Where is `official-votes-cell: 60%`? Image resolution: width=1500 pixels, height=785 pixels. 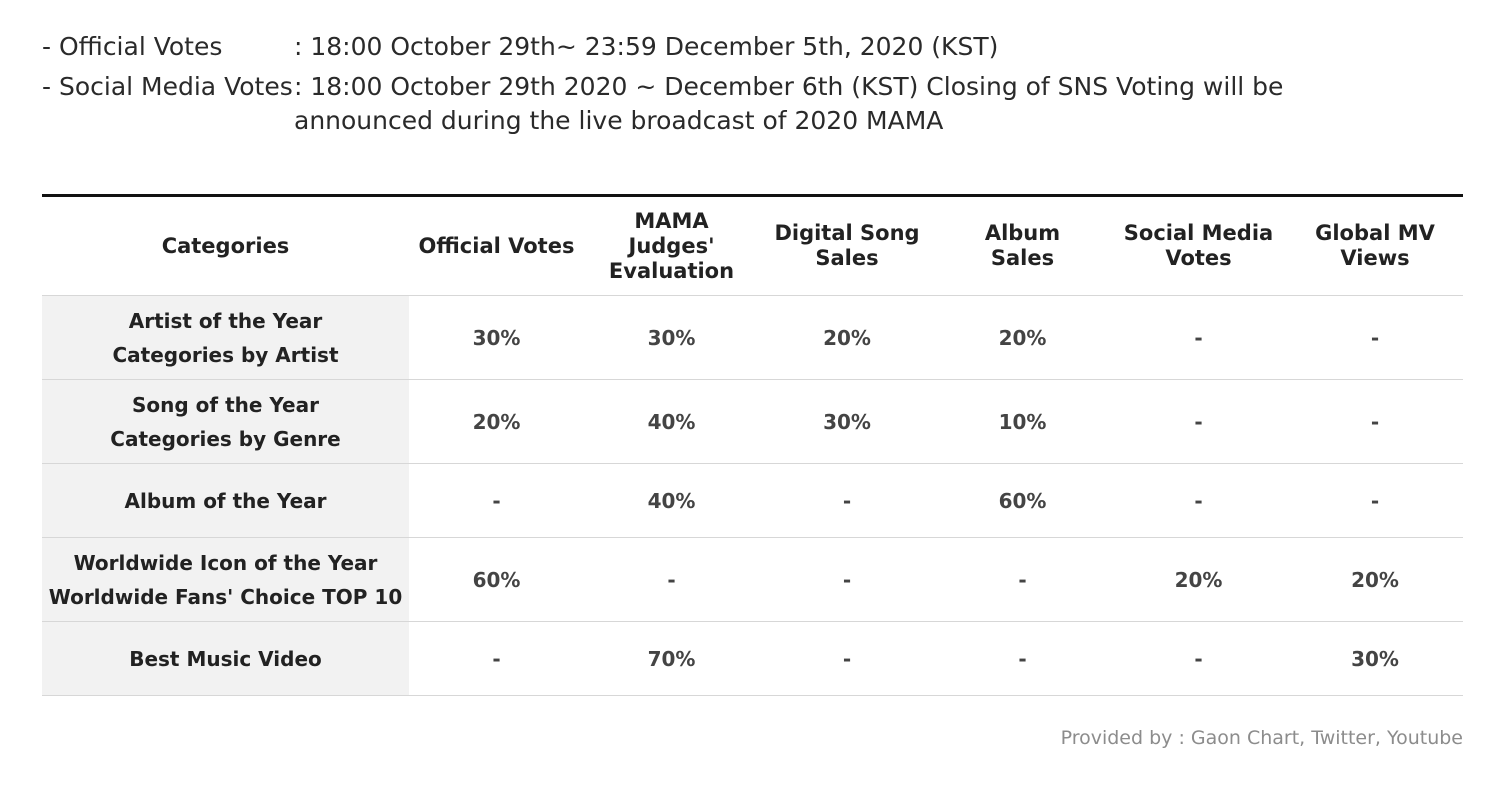 official-votes-cell: 60% is located at coordinates (496, 579).